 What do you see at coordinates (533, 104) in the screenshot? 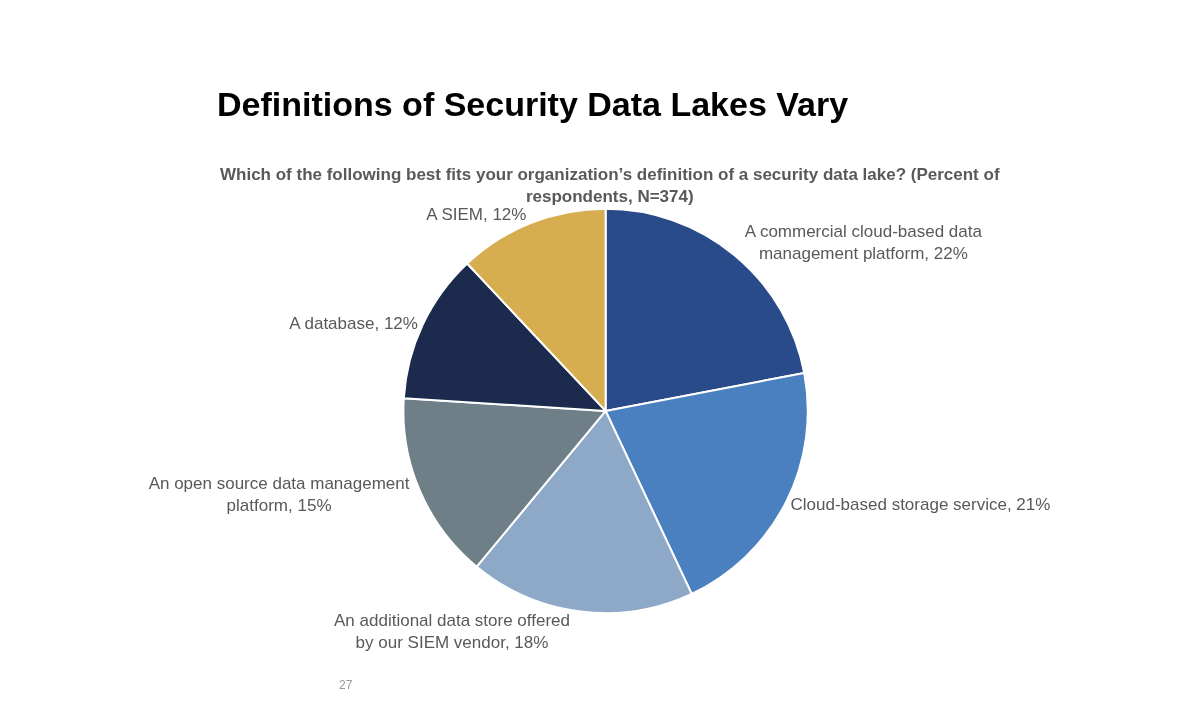
I see `chart-title: Definitions of Security Data Lakes Vary` at bounding box center [533, 104].